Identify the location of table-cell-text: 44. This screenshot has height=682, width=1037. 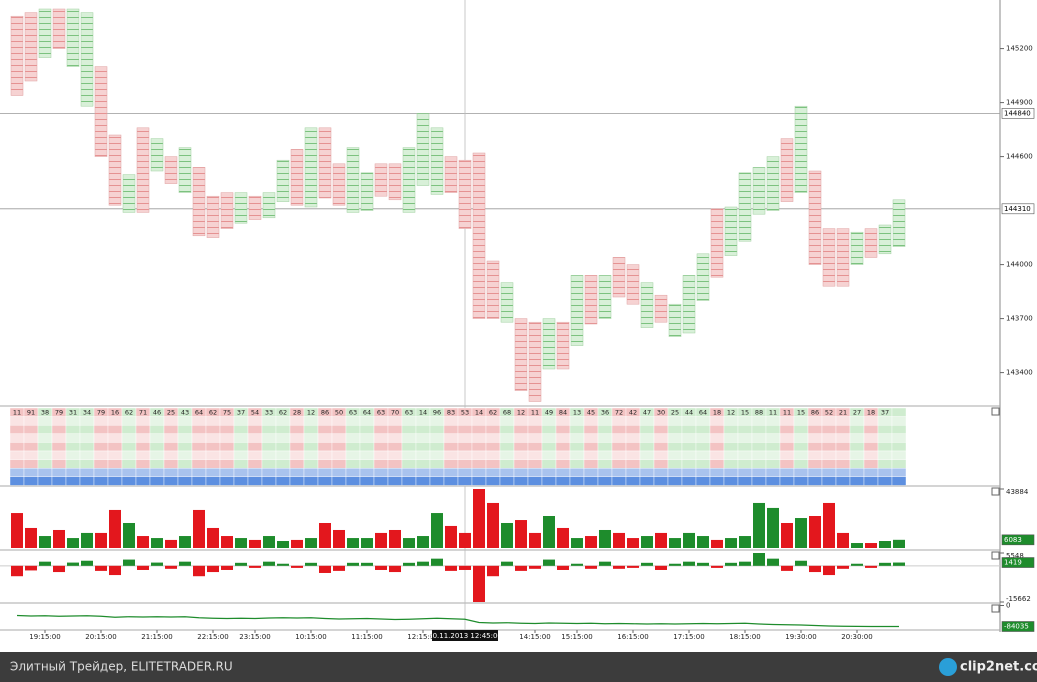
(689, 412).